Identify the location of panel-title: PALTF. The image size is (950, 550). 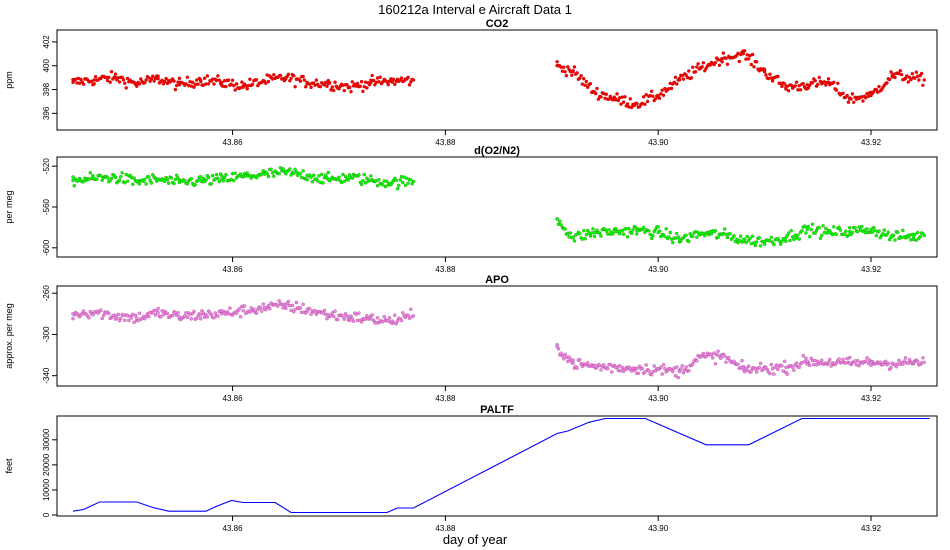
(497, 410).